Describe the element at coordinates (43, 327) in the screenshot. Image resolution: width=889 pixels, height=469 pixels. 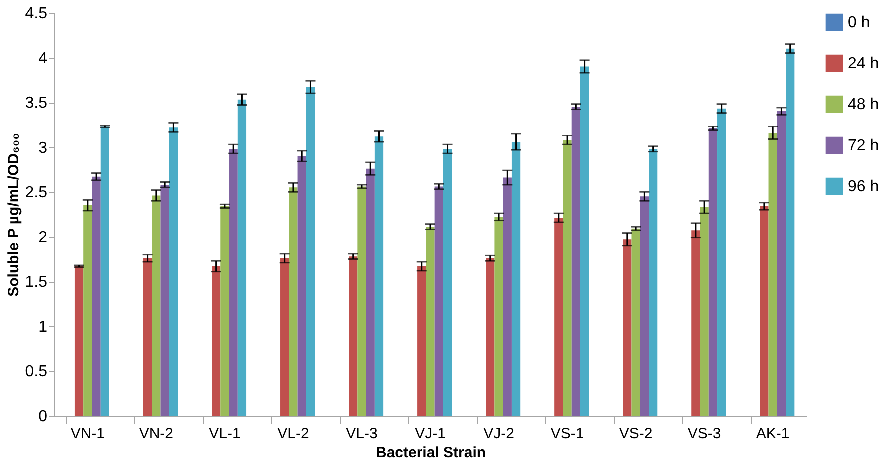
I see `y-tick-label: 1` at that location.